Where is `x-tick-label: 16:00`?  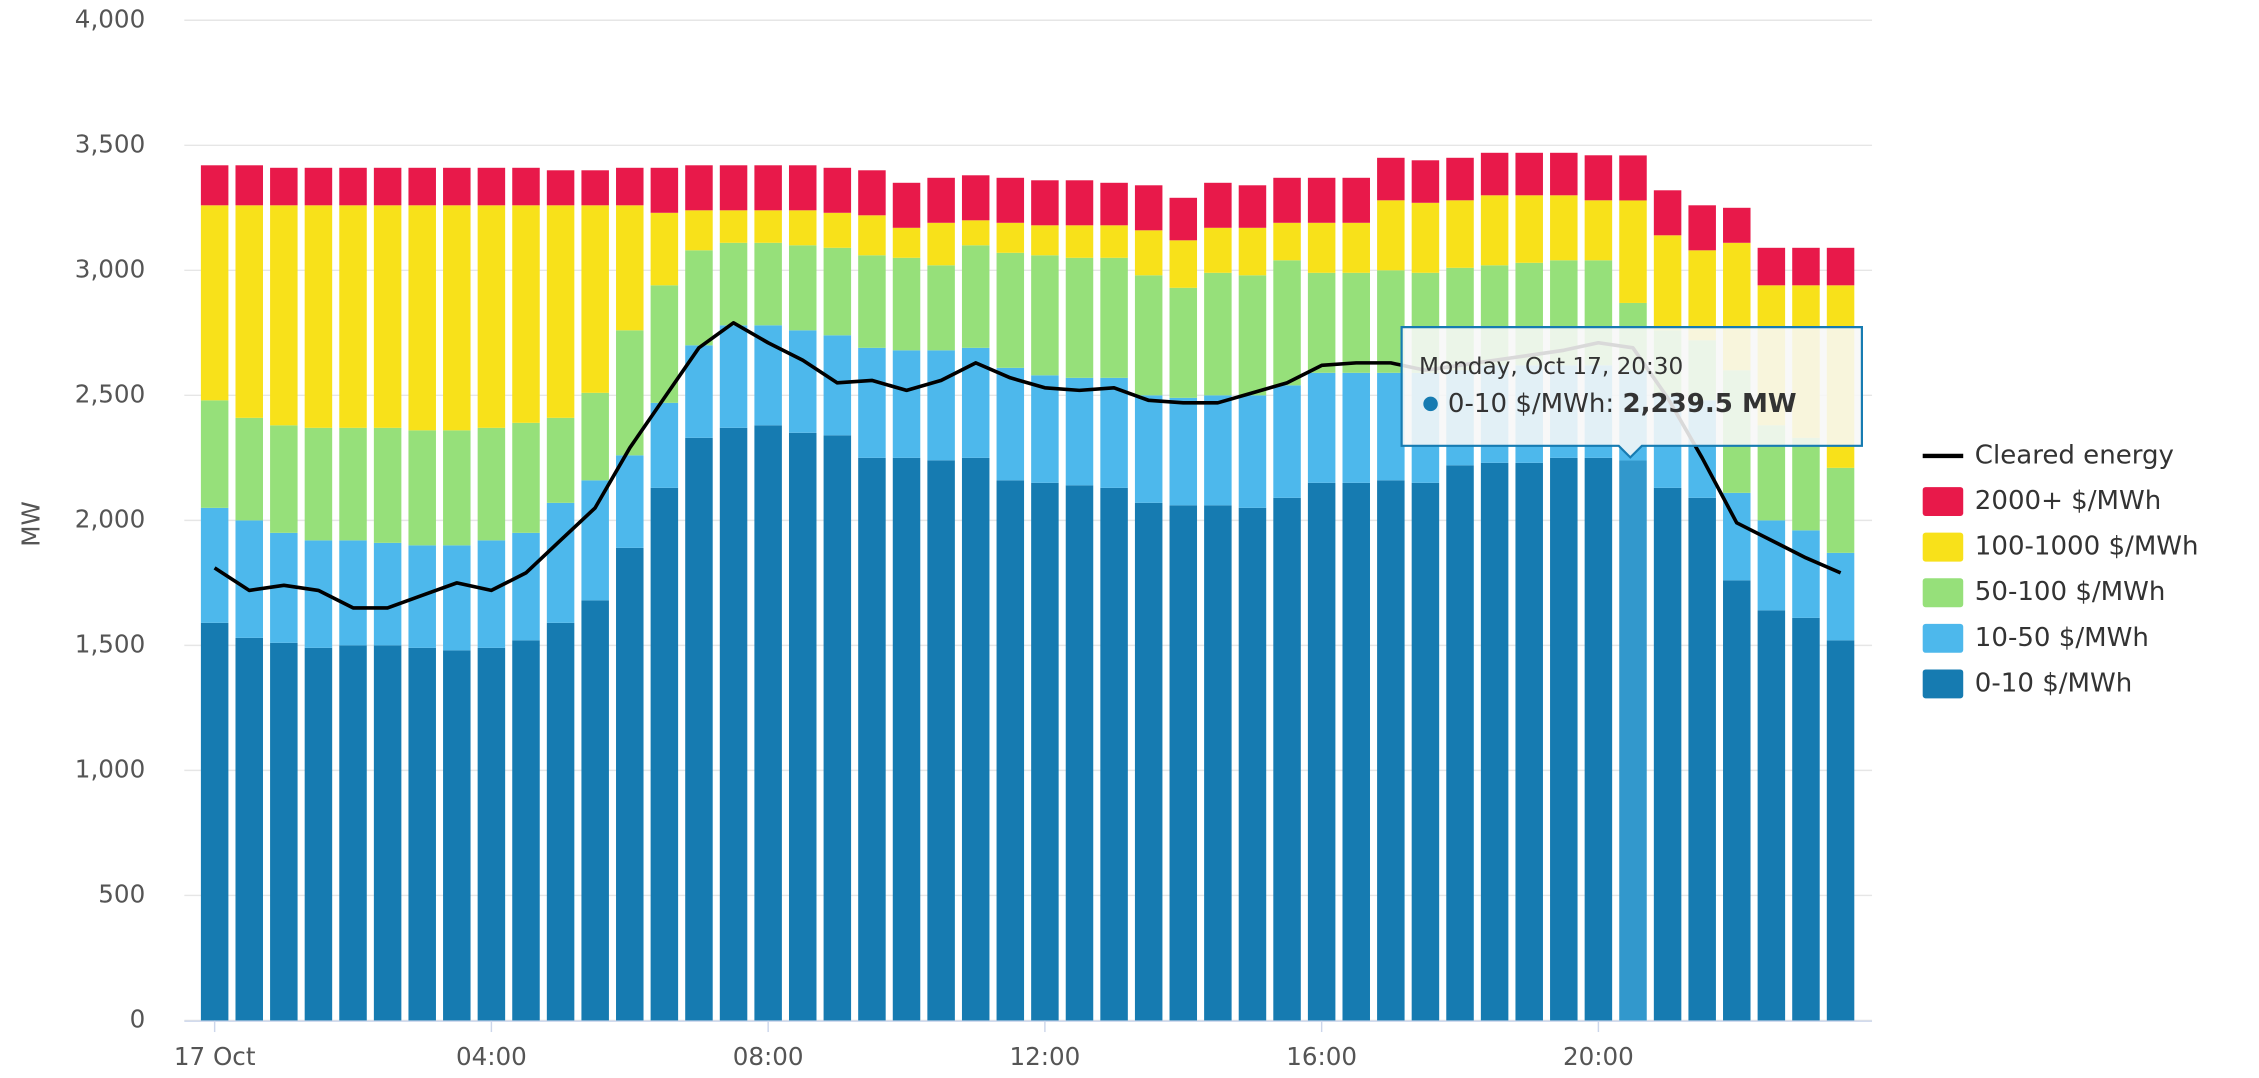
x-tick-label: 16:00 is located at coordinates (1321, 1056).